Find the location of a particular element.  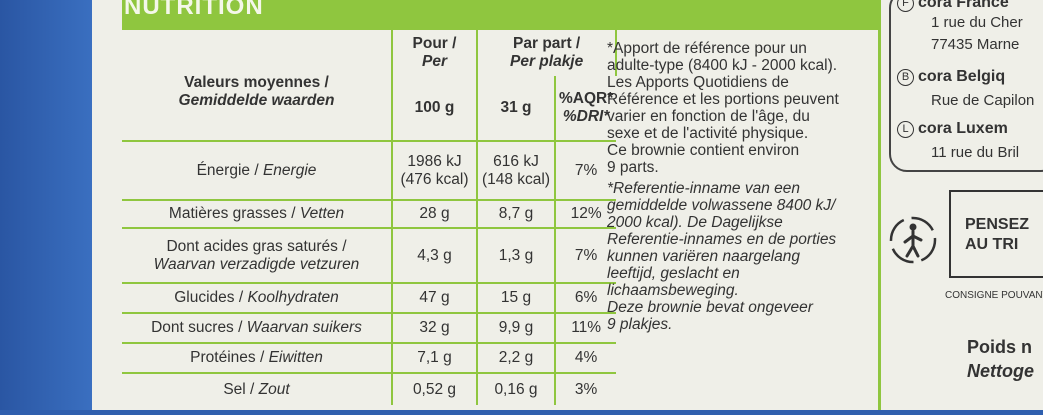

header-valeurs-fr: Valeurs moyennes / is located at coordinates (256, 82).